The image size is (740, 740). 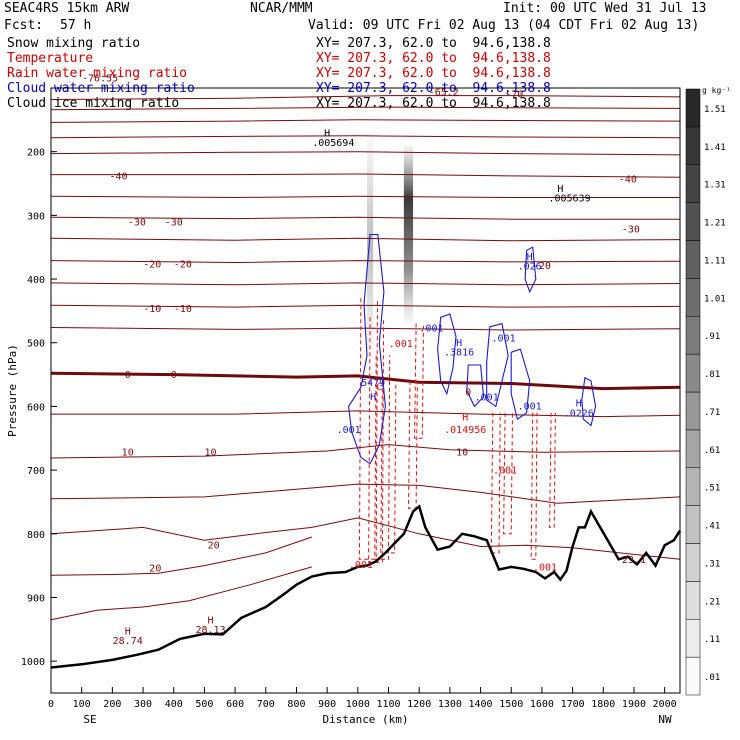 What do you see at coordinates (100, 79) in the screenshot?
I see `temperature-label: -76.55` at bounding box center [100, 79].